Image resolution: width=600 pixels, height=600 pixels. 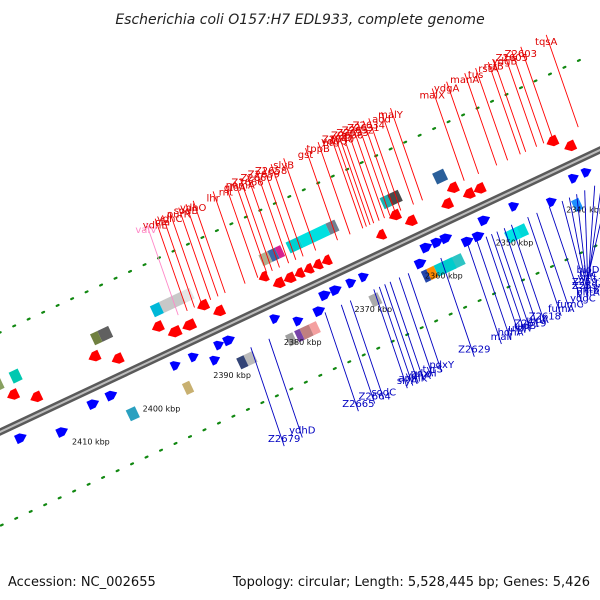 I want to click on gene-label: tppB, so click(x=318, y=149).